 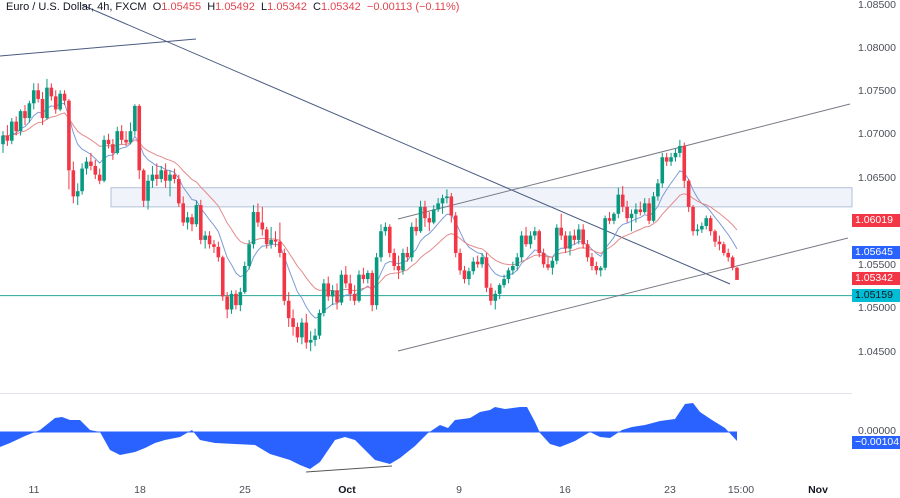 What do you see at coordinates (565, 490) in the screenshot?
I see `time-tick: 16` at bounding box center [565, 490].